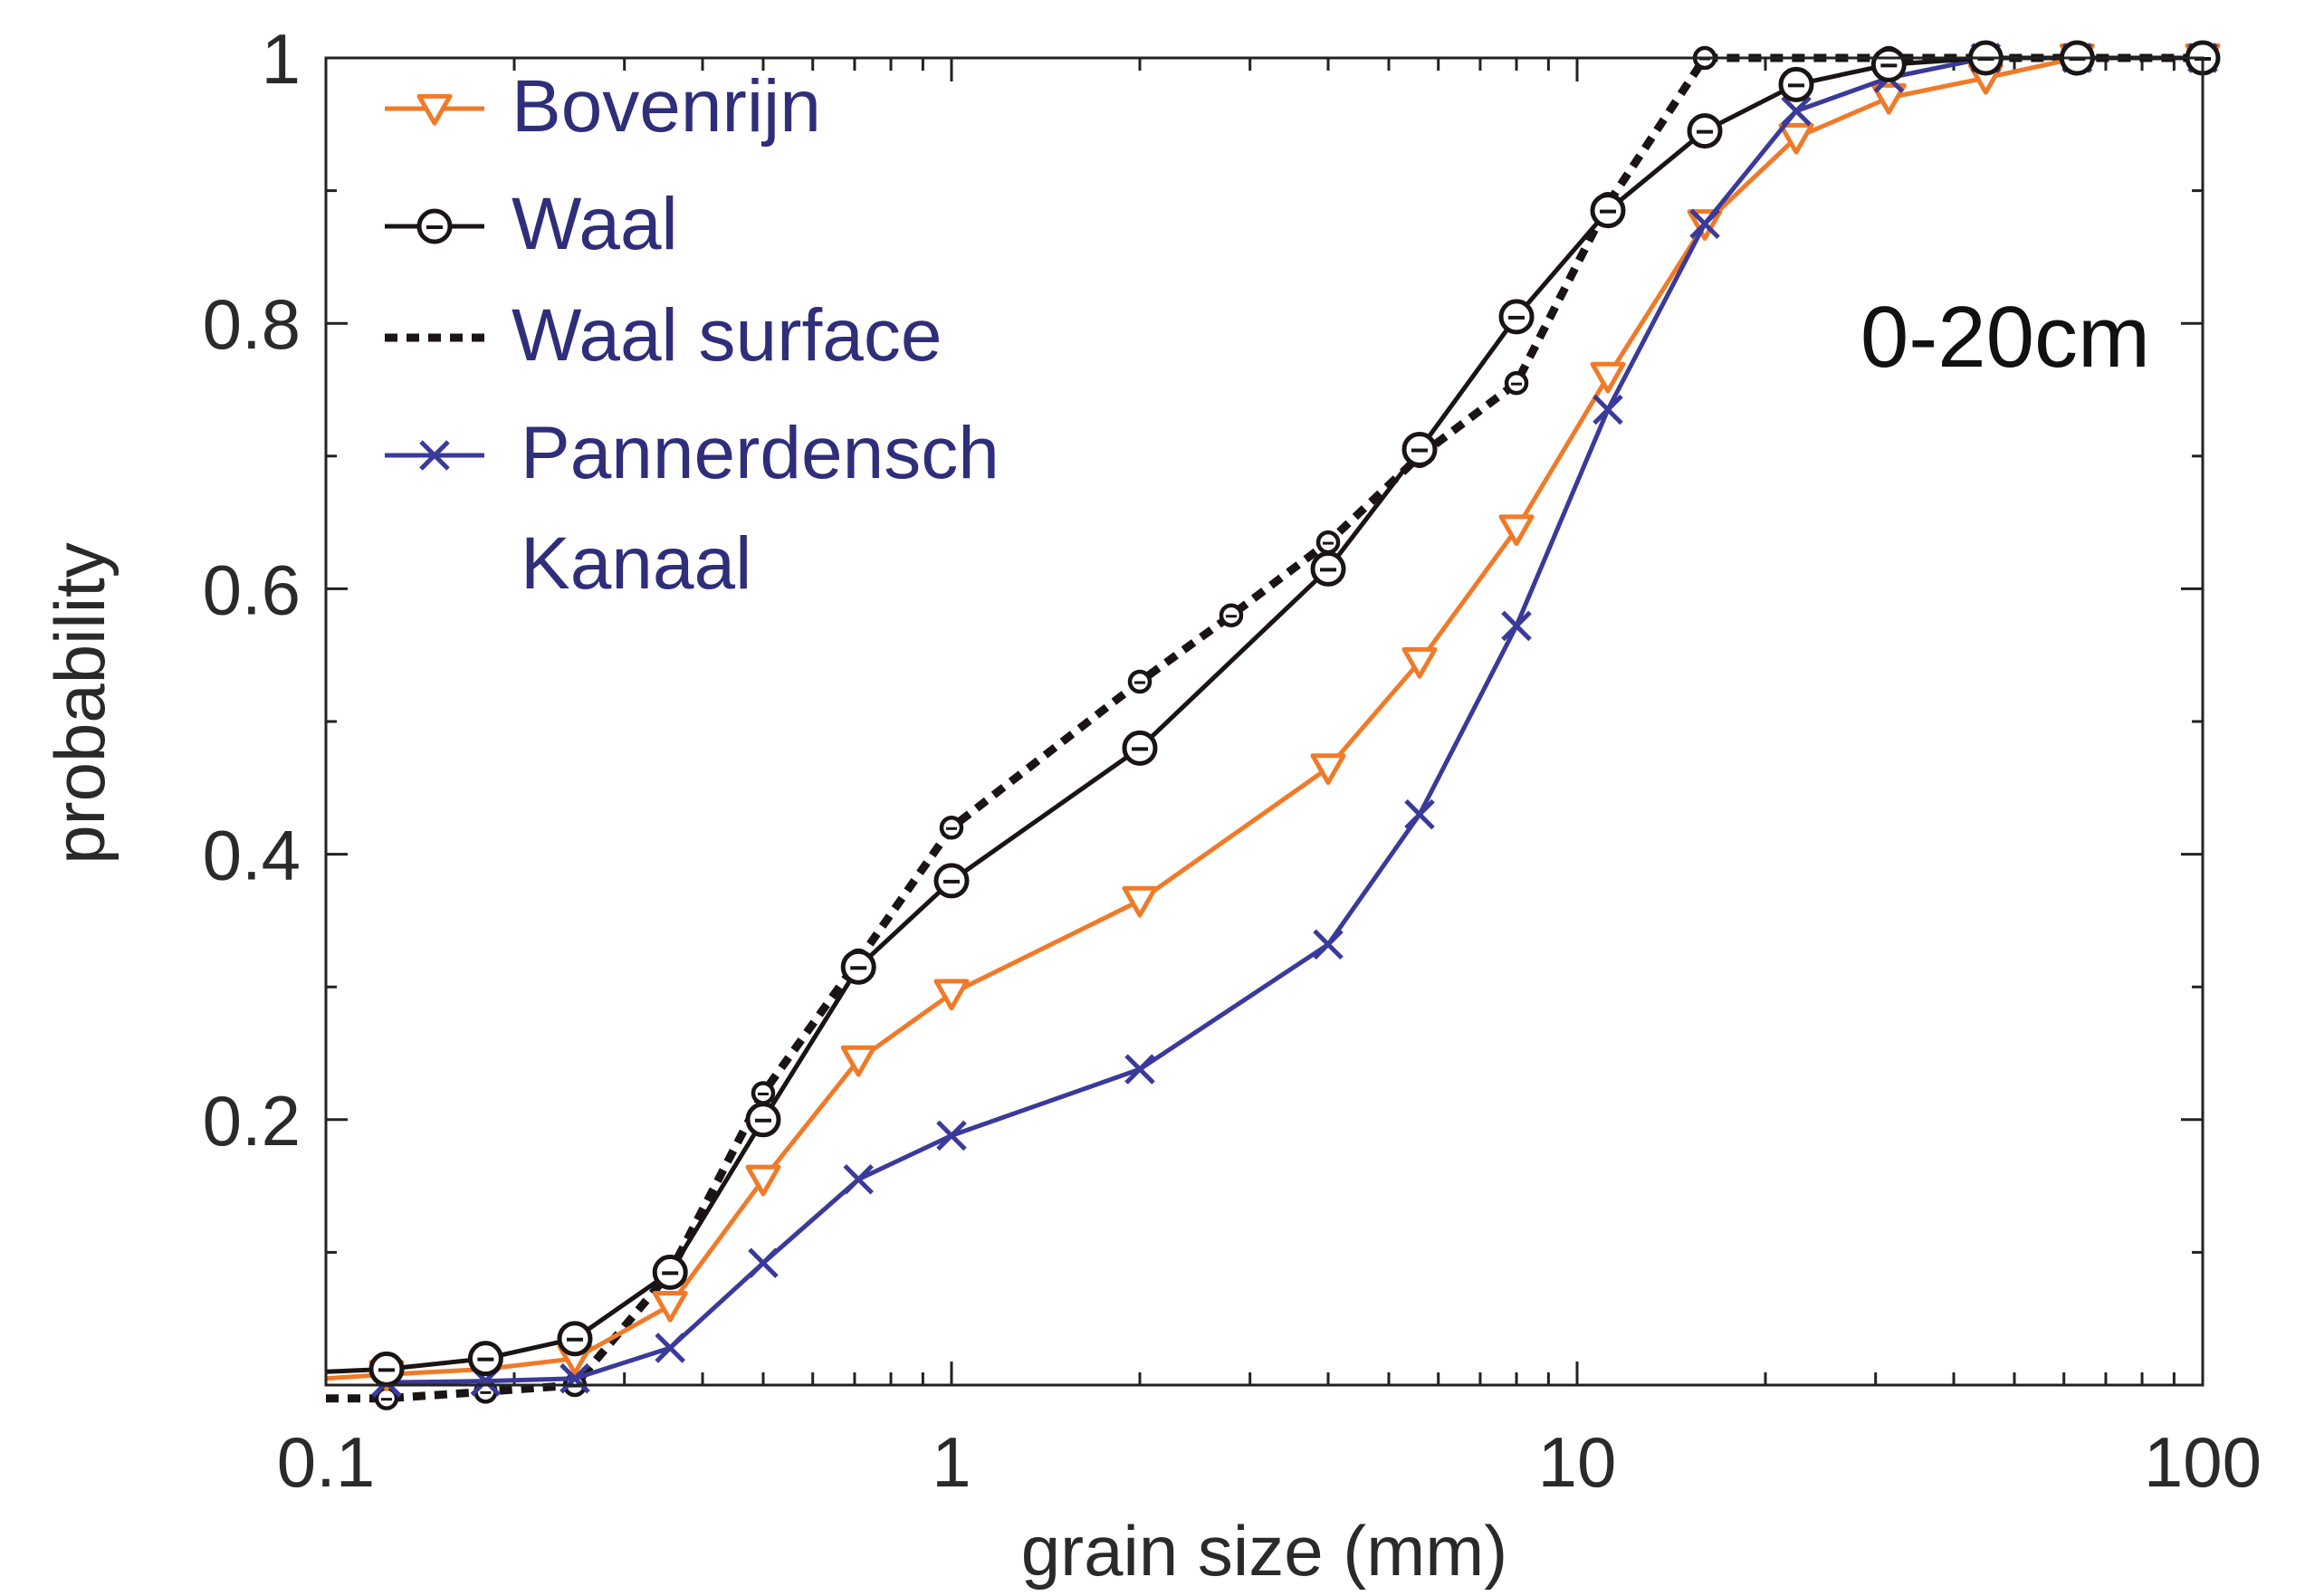  I want to click on x-tick-label: 1, so click(951, 1462).